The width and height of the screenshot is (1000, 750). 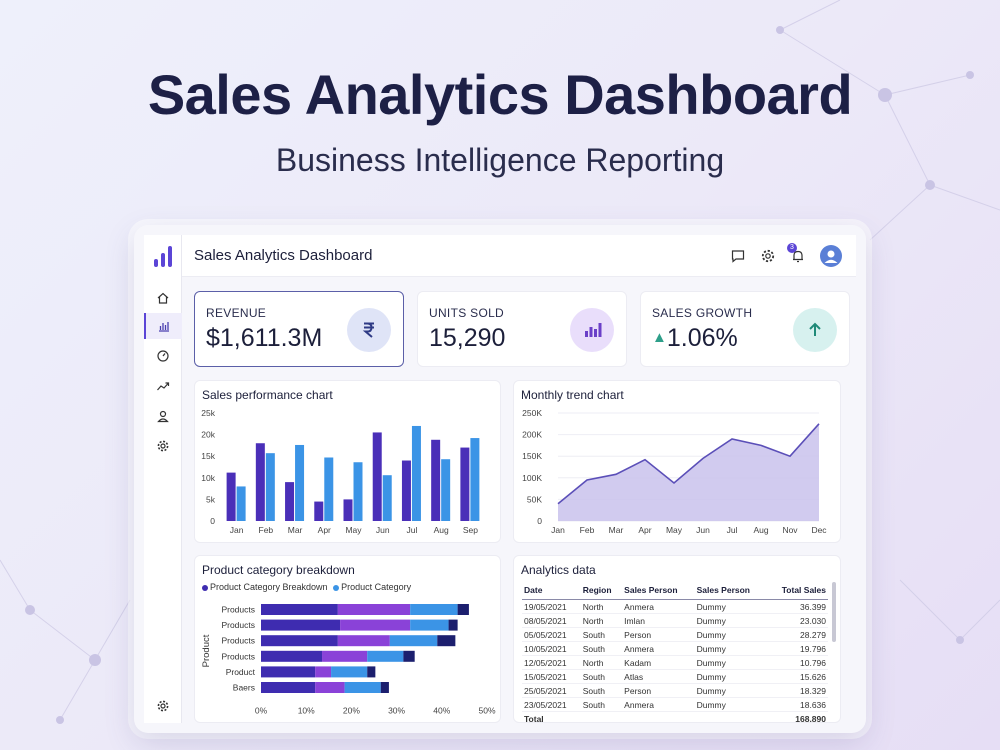 I want to click on table-cell: Kadam, so click(x=658, y=662).